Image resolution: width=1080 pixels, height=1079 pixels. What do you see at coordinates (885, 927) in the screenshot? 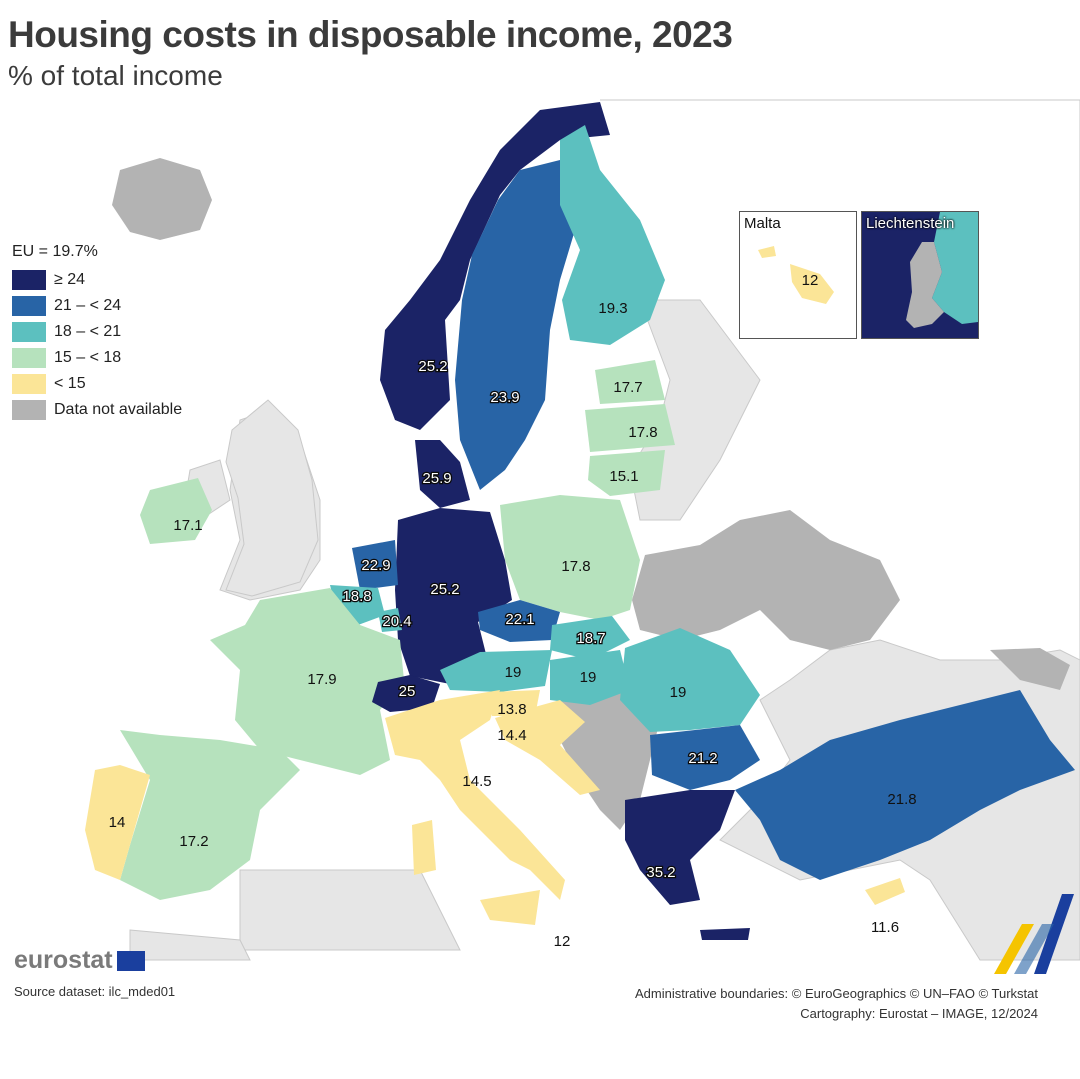
I see `label-cyprus: 11.6` at bounding box center [885, 927].